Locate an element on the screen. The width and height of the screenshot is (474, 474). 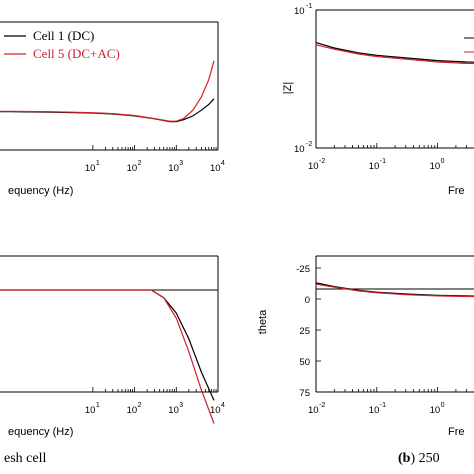
y-tick-label-0: -25 is located at coordinates (303, 269).